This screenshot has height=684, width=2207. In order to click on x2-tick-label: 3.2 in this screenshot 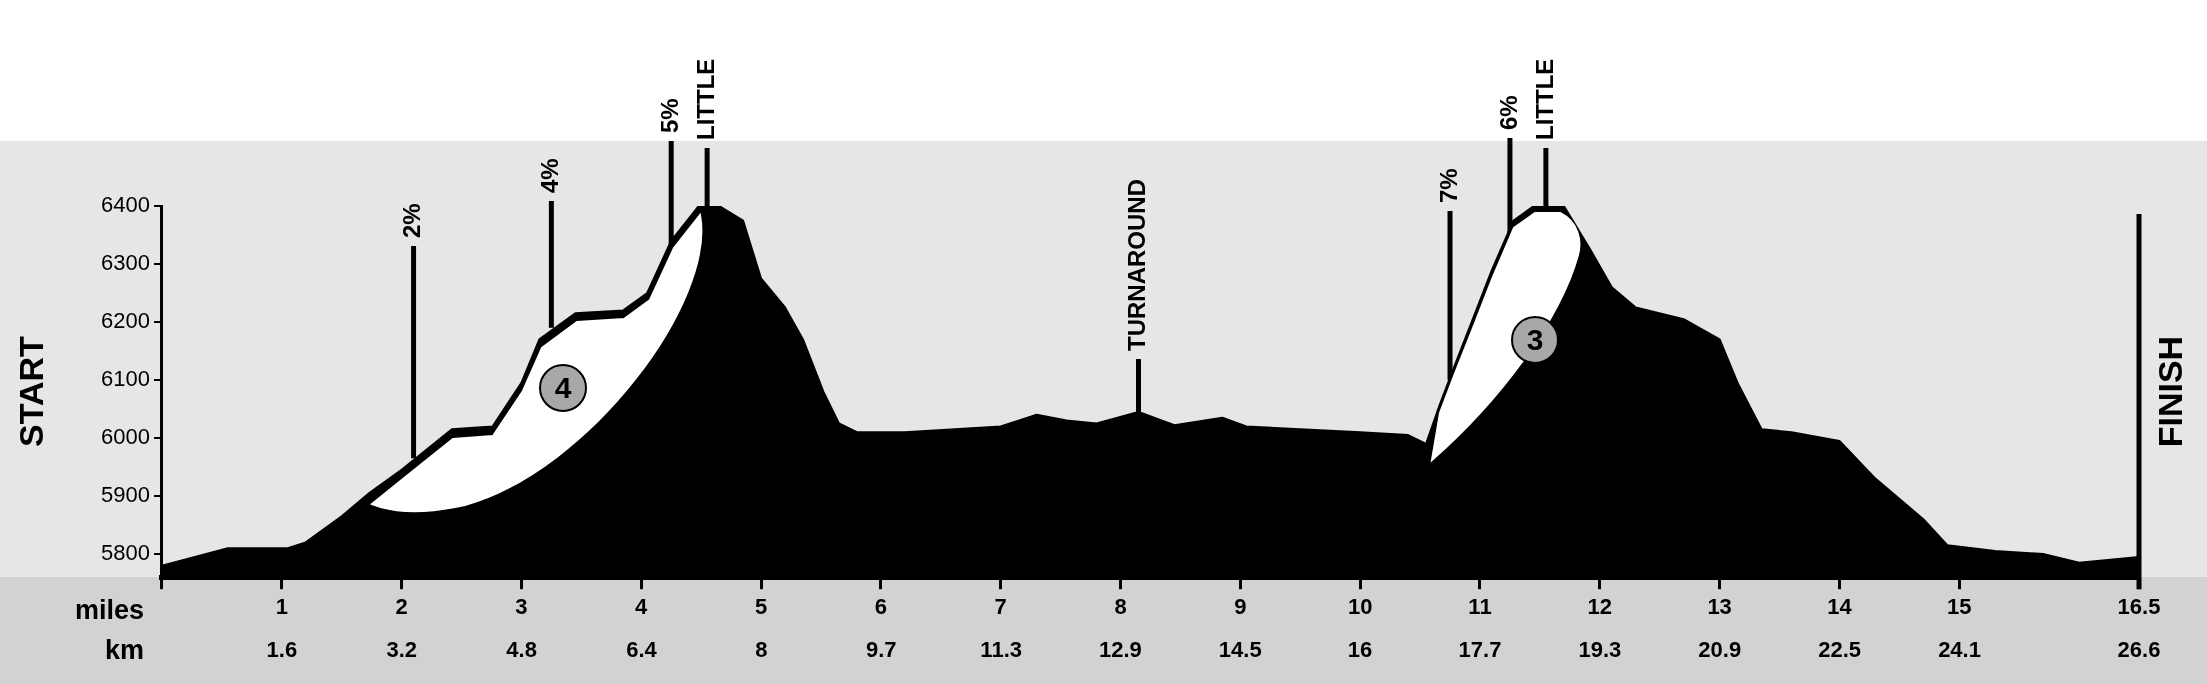, I will do `click(402, 649)`.